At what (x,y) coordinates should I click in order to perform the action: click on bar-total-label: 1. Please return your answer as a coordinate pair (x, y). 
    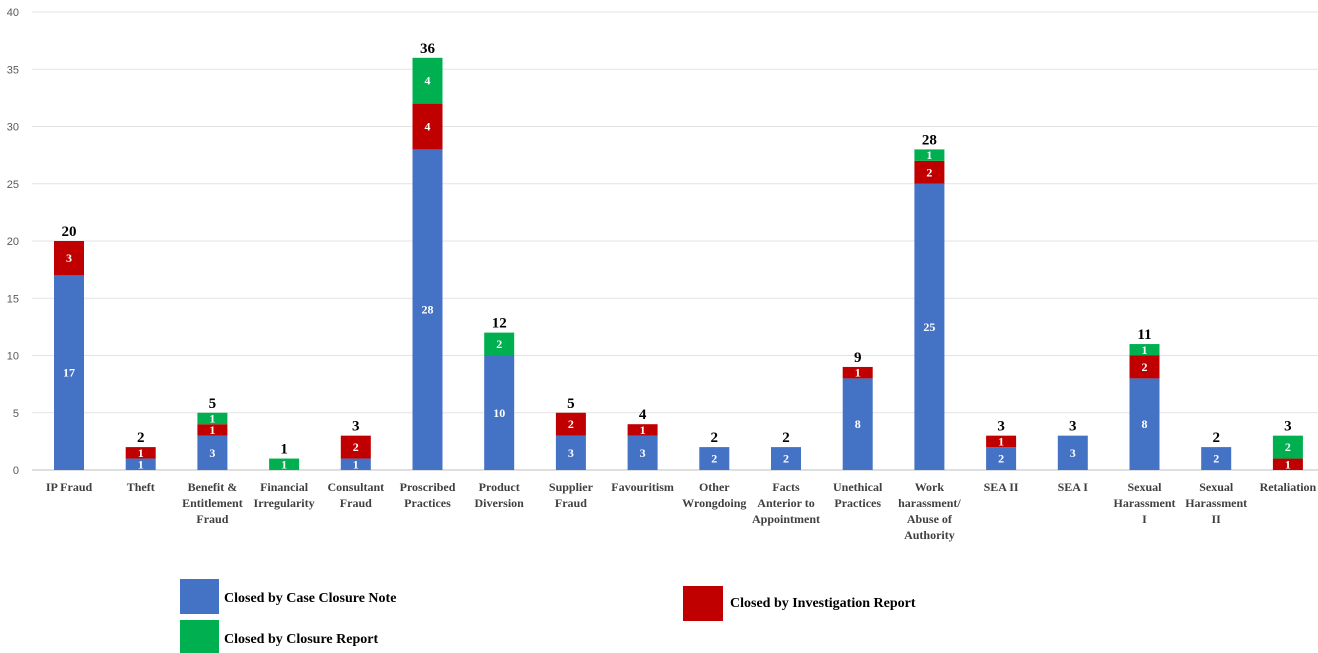
    Looking at the image, I should click on (284, 450).